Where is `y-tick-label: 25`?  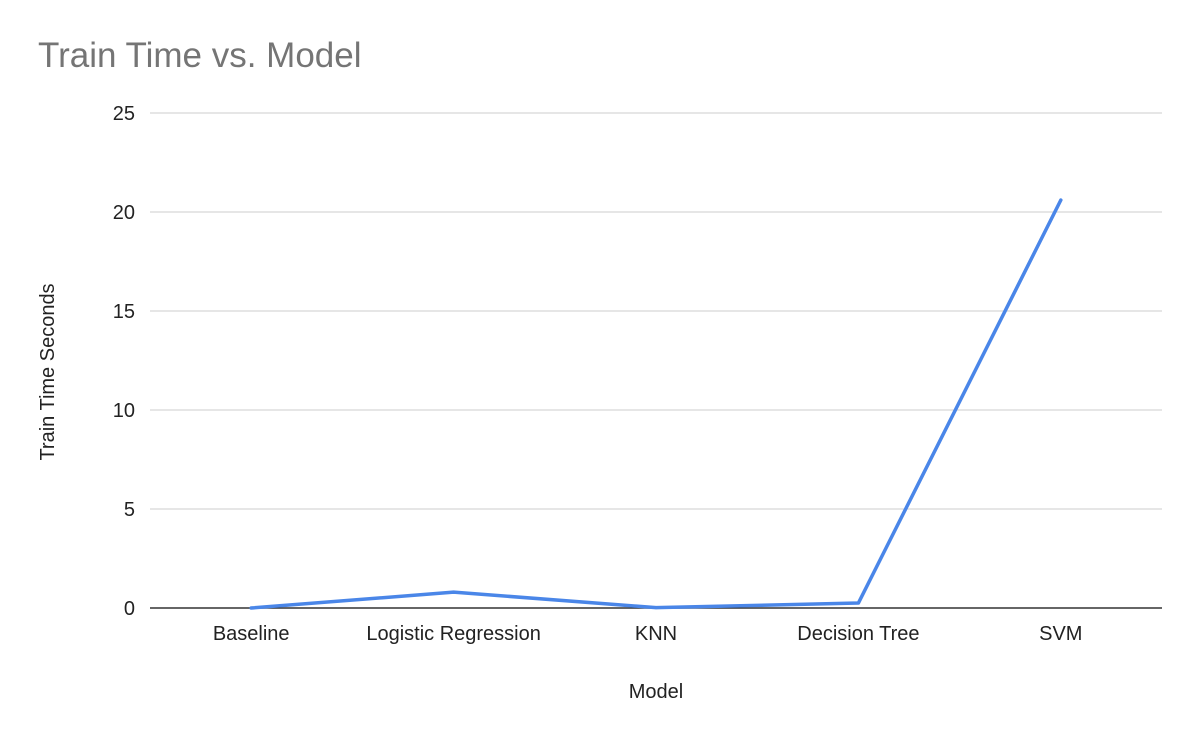 y-tick-label: 25 is located at coordinates (124, 114).